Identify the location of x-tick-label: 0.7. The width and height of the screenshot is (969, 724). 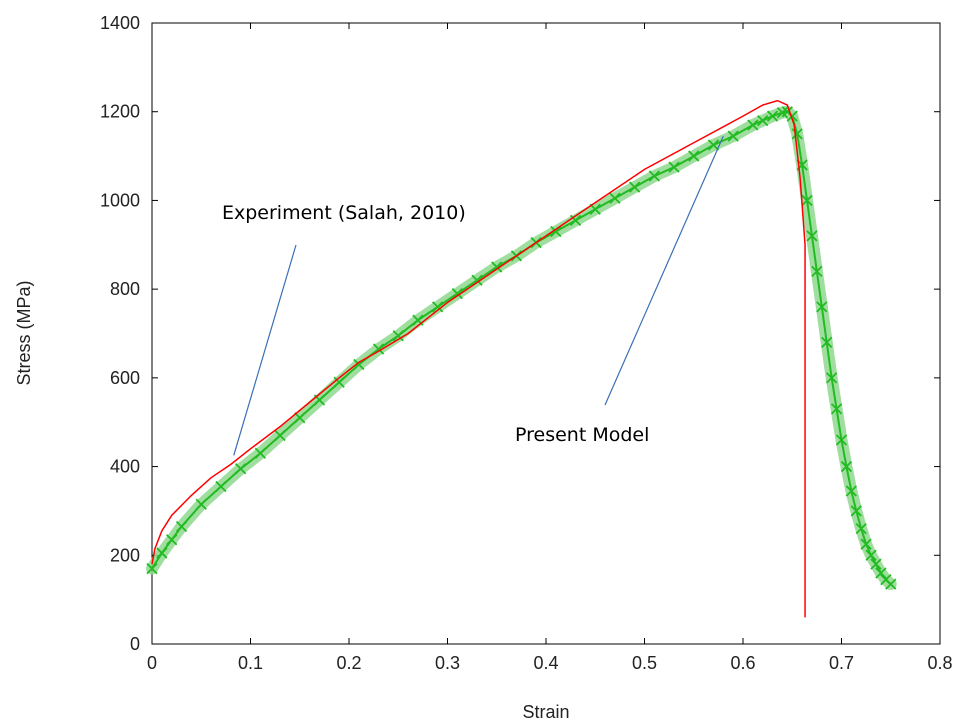
(841, 663).